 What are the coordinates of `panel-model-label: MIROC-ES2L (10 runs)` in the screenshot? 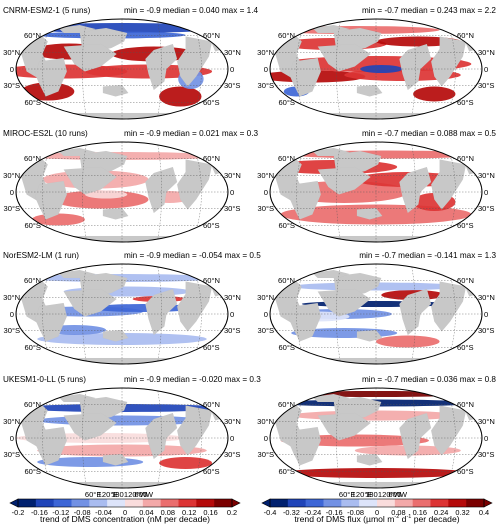 It's located at (45, 133).